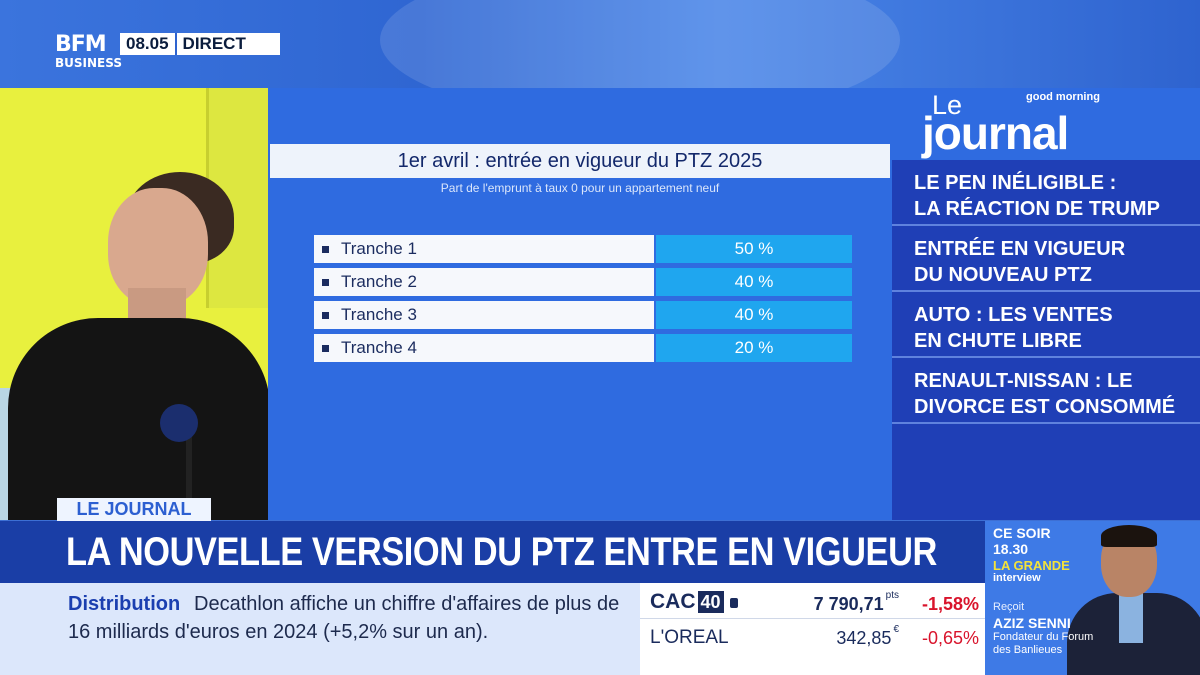 The image size is (1200, 675). I want to click on presenter-torso, so click(138, 419).